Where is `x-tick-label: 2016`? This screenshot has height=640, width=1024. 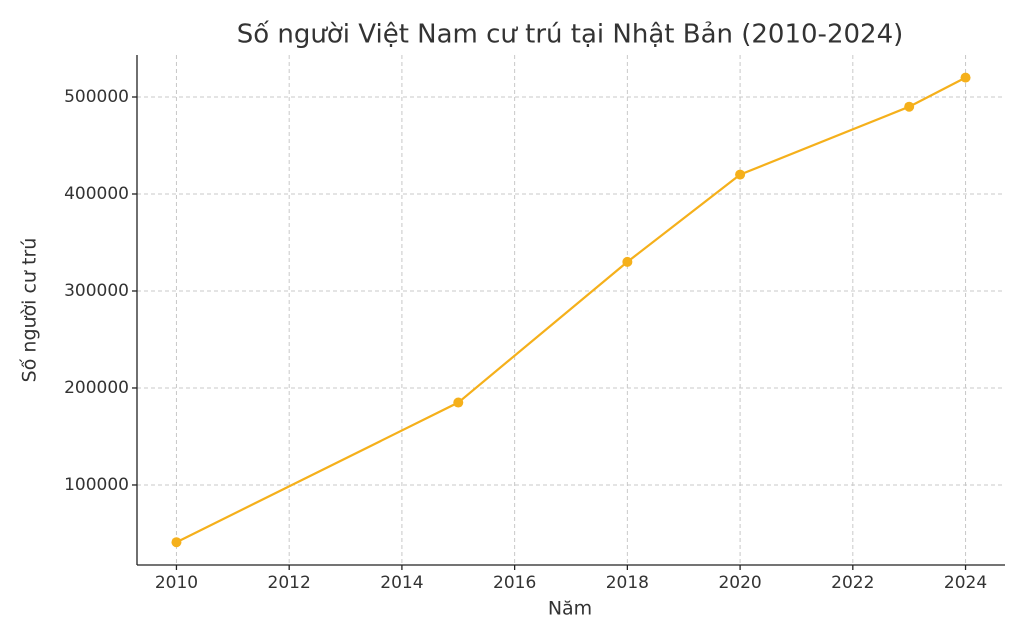
x-tick-label: 2016 is located at coordinates (514, 583).